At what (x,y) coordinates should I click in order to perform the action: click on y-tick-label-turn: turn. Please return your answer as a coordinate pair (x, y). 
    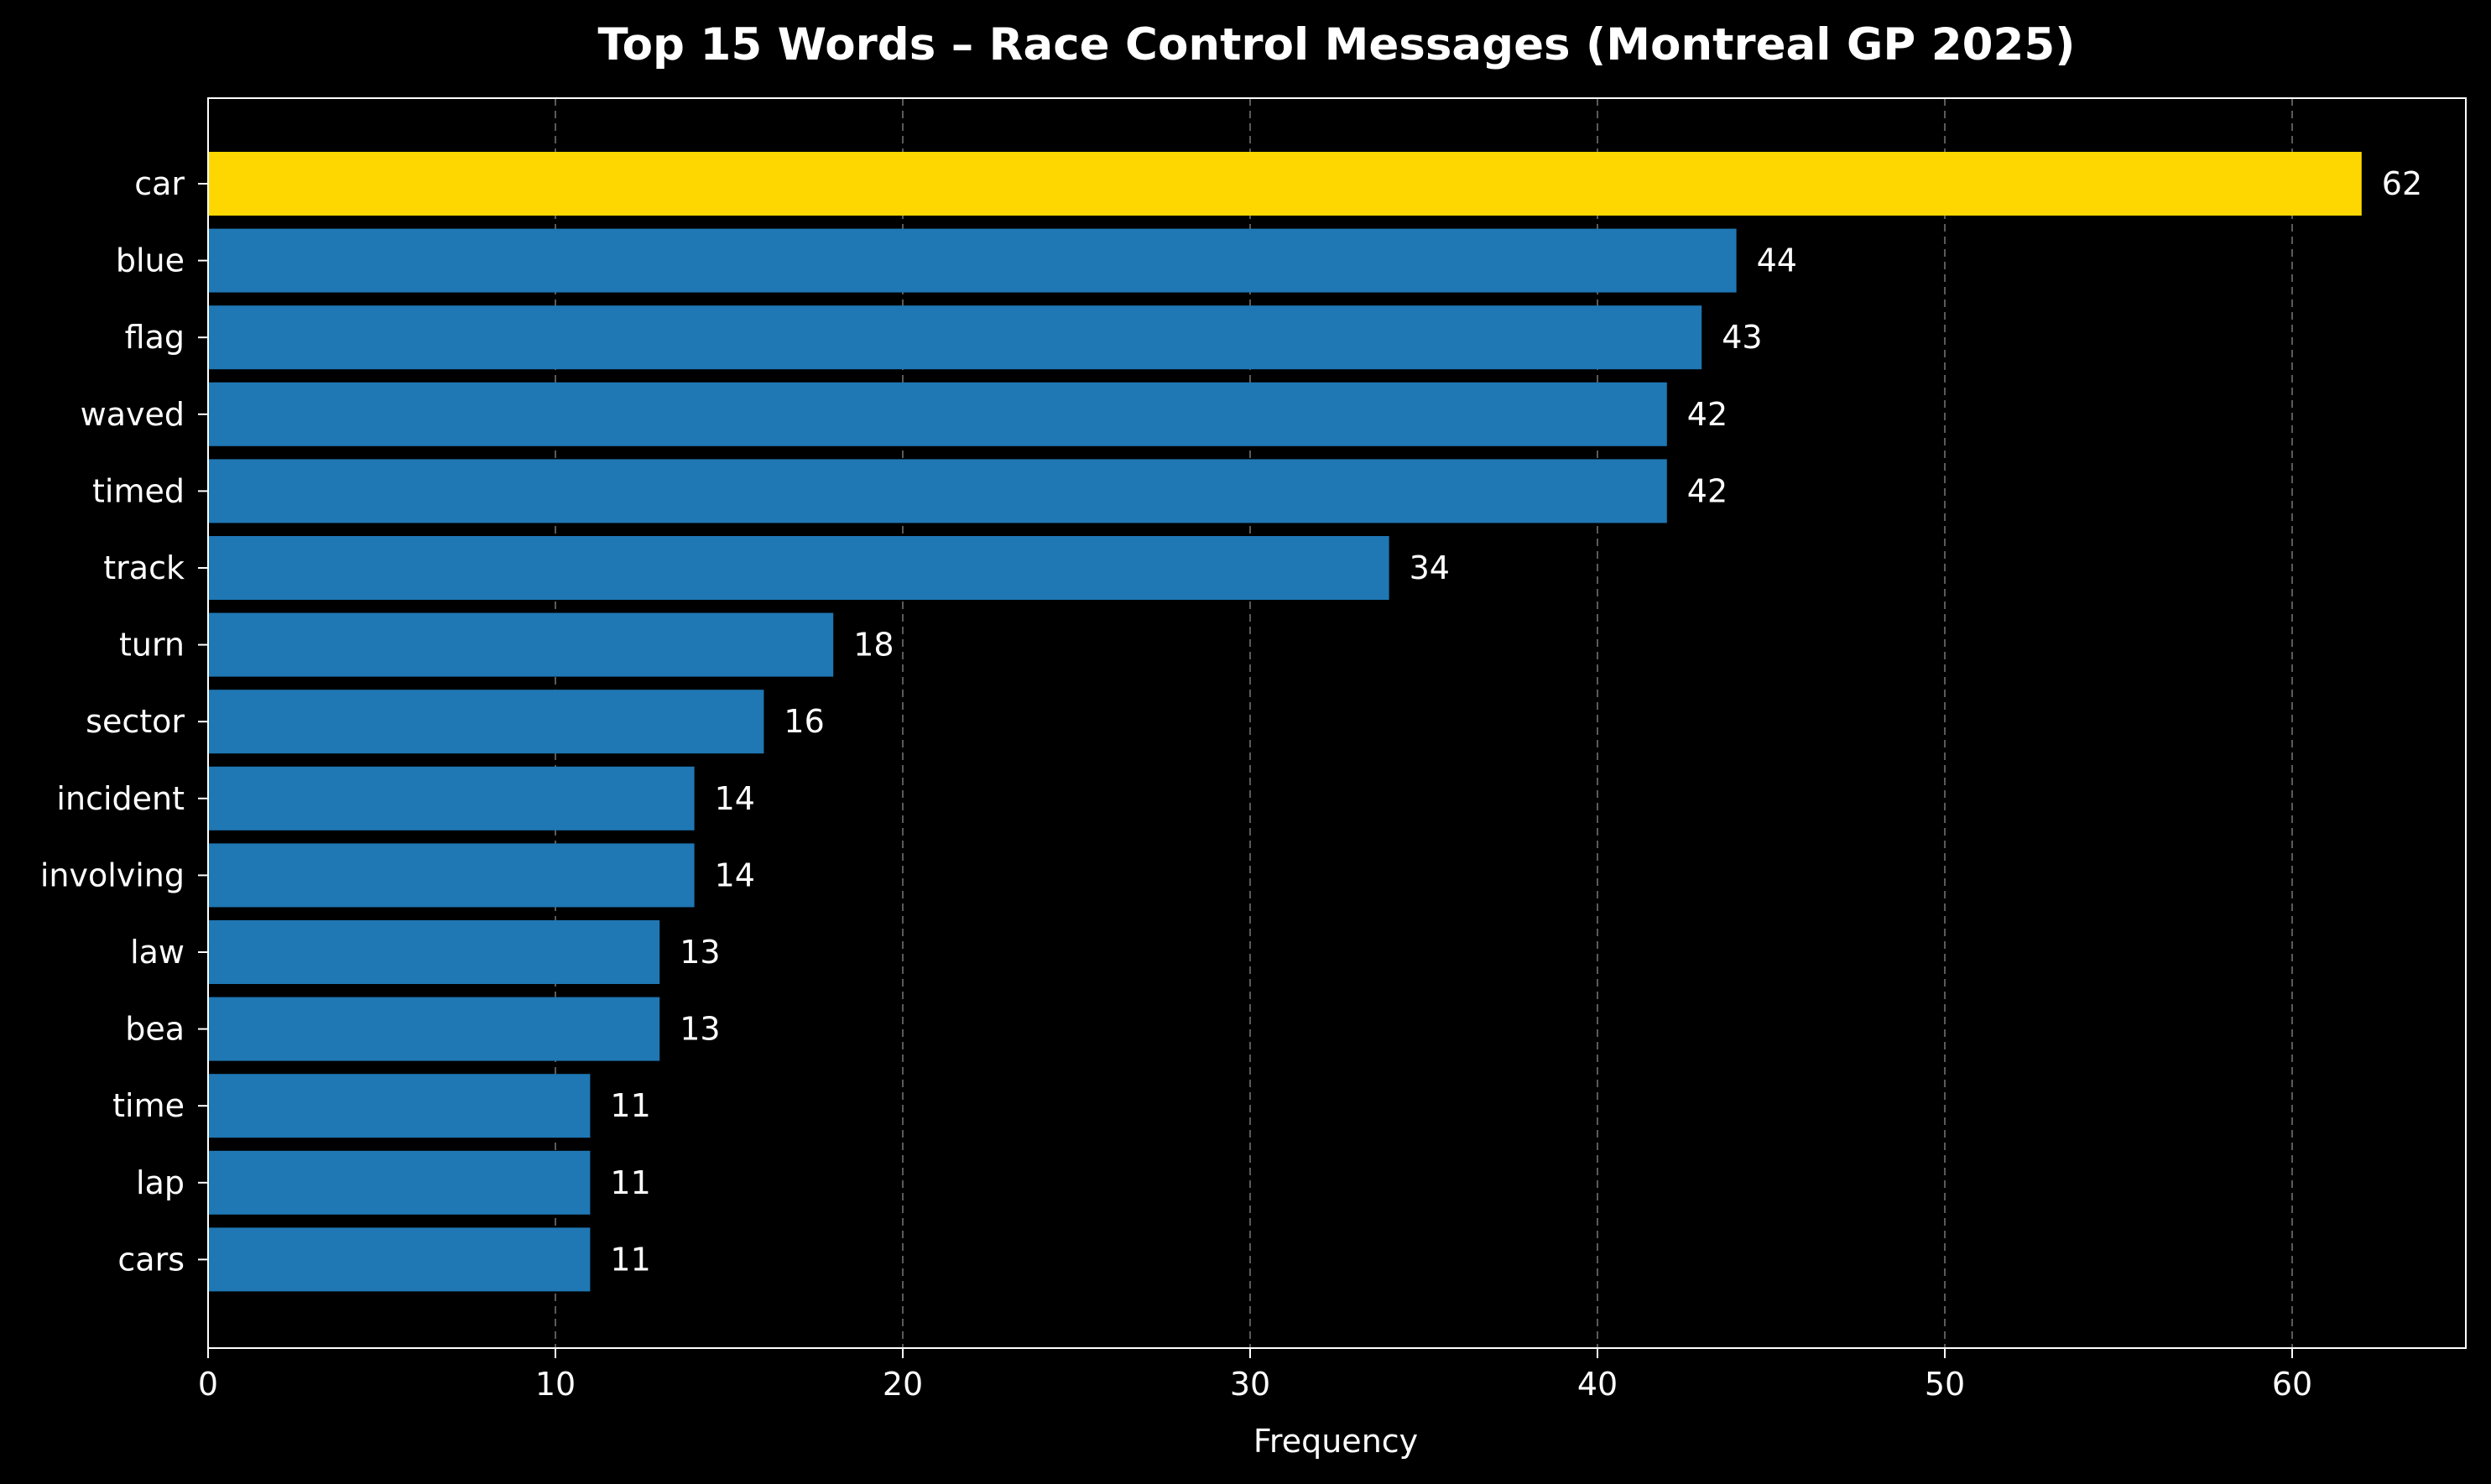
    Looking at the image, I should click on (152, 645).